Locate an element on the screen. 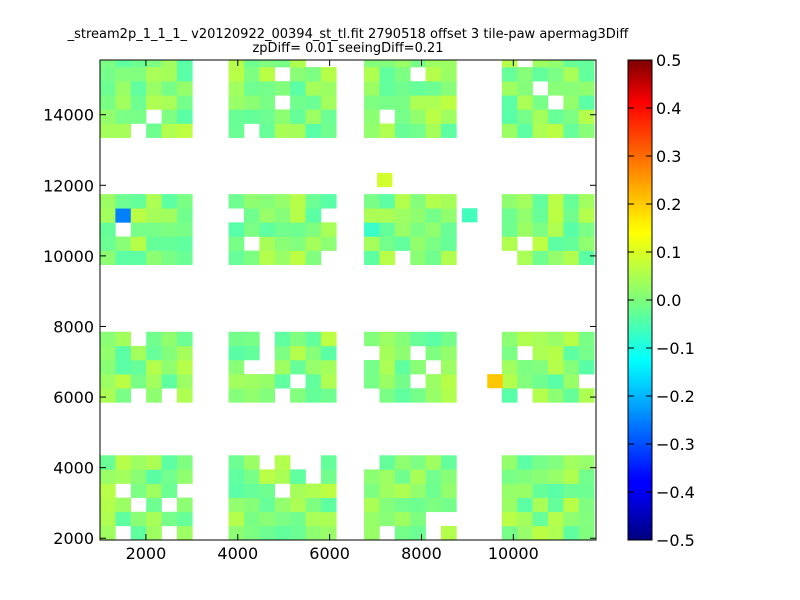 This screenshot has height=600, width=800. colorbar-tick-label: 0.1 is located at coordinates (668, 252).